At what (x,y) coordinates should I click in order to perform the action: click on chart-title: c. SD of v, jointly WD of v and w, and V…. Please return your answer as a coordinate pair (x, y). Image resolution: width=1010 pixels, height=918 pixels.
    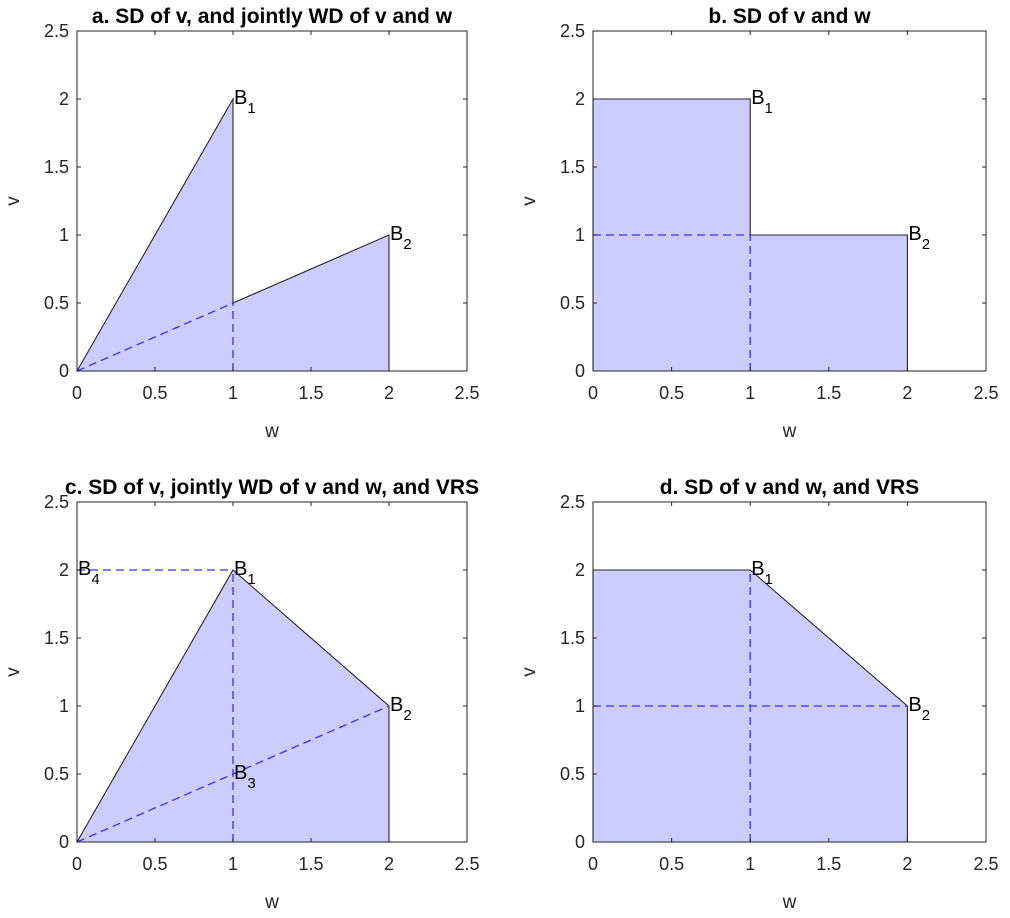
    Looking at the image, I should click on (272, 487).